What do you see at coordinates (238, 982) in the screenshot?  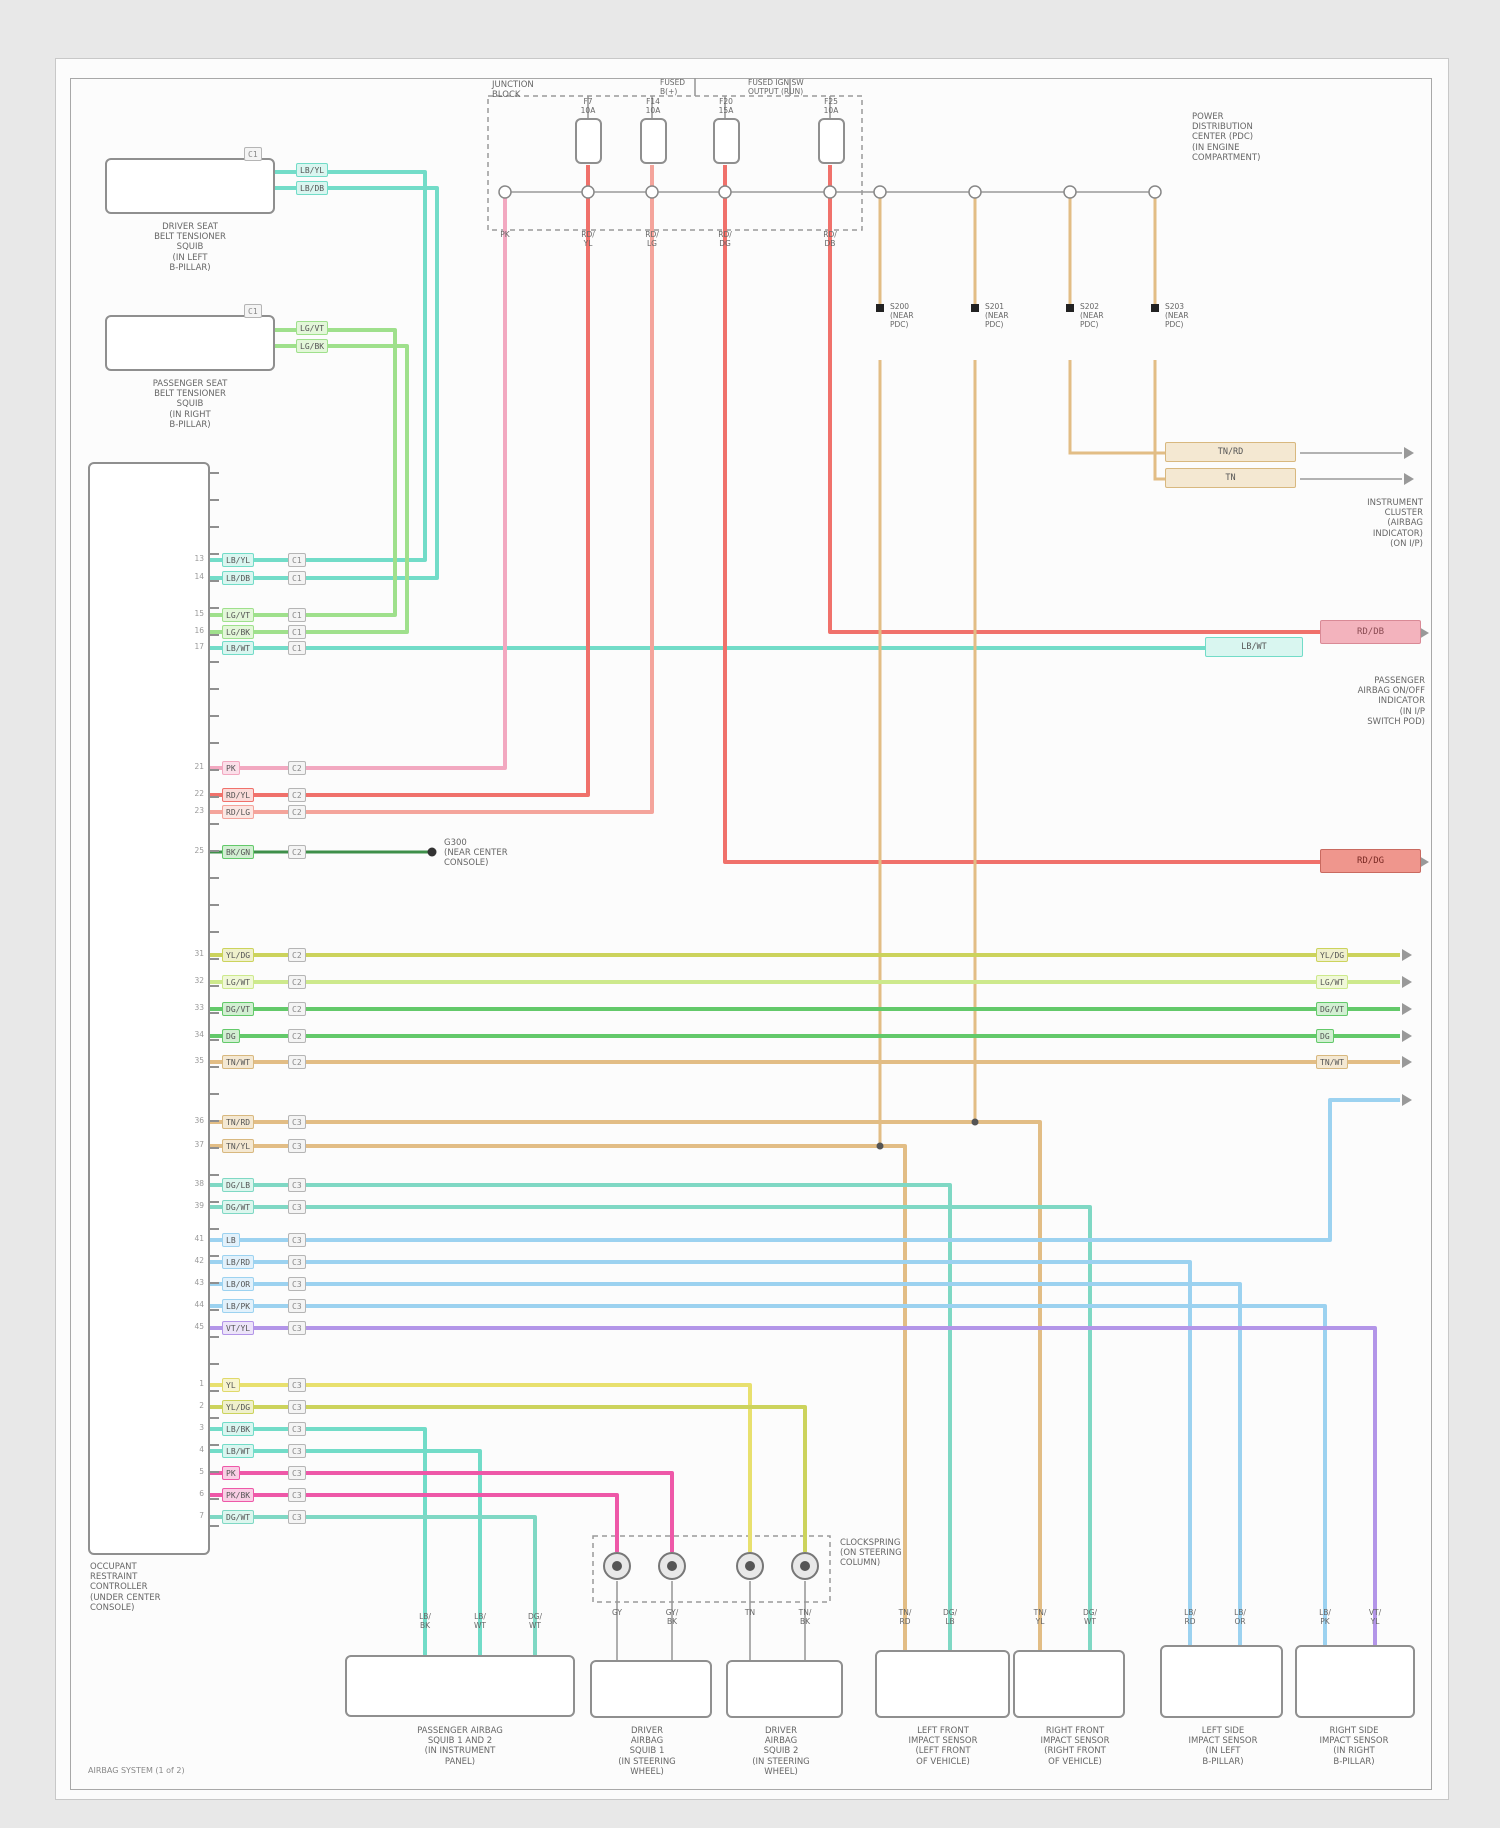 I see `wire-code-chip: LG/WT` at bounding box center [238, 982].